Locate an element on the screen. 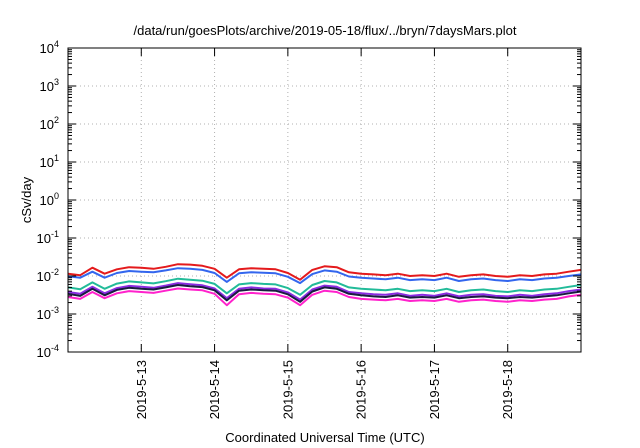  x-tick-label: 2019-5-16 is located at coordinates (361, 389).